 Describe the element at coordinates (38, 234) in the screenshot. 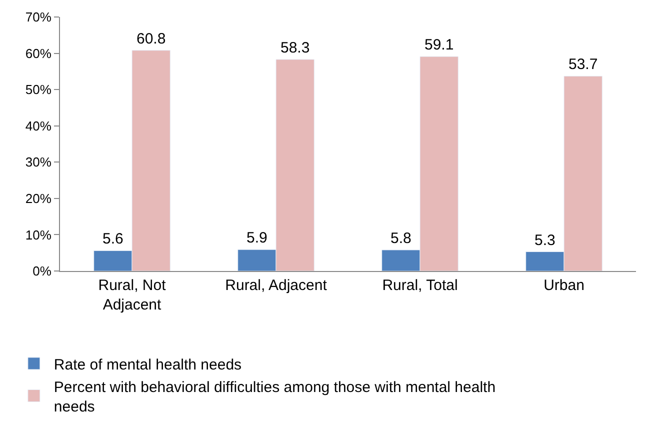

I see `y-tick-label: 10%` at that location.